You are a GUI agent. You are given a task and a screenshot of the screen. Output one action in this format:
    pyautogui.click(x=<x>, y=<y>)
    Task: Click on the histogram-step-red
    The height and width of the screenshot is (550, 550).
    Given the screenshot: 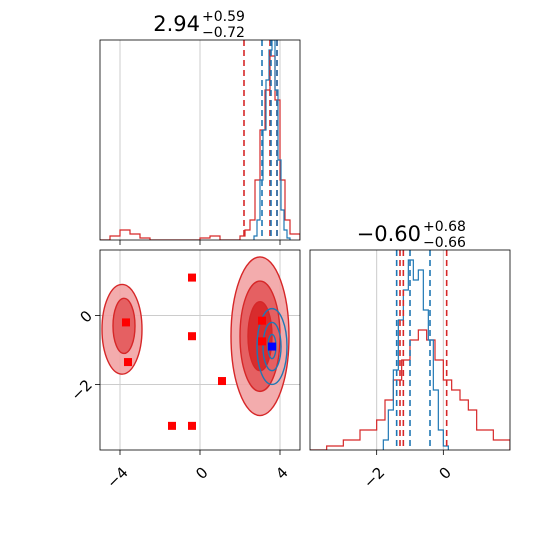 What is the action you would take?
    pyautogui.click(x=410, y=389)
    